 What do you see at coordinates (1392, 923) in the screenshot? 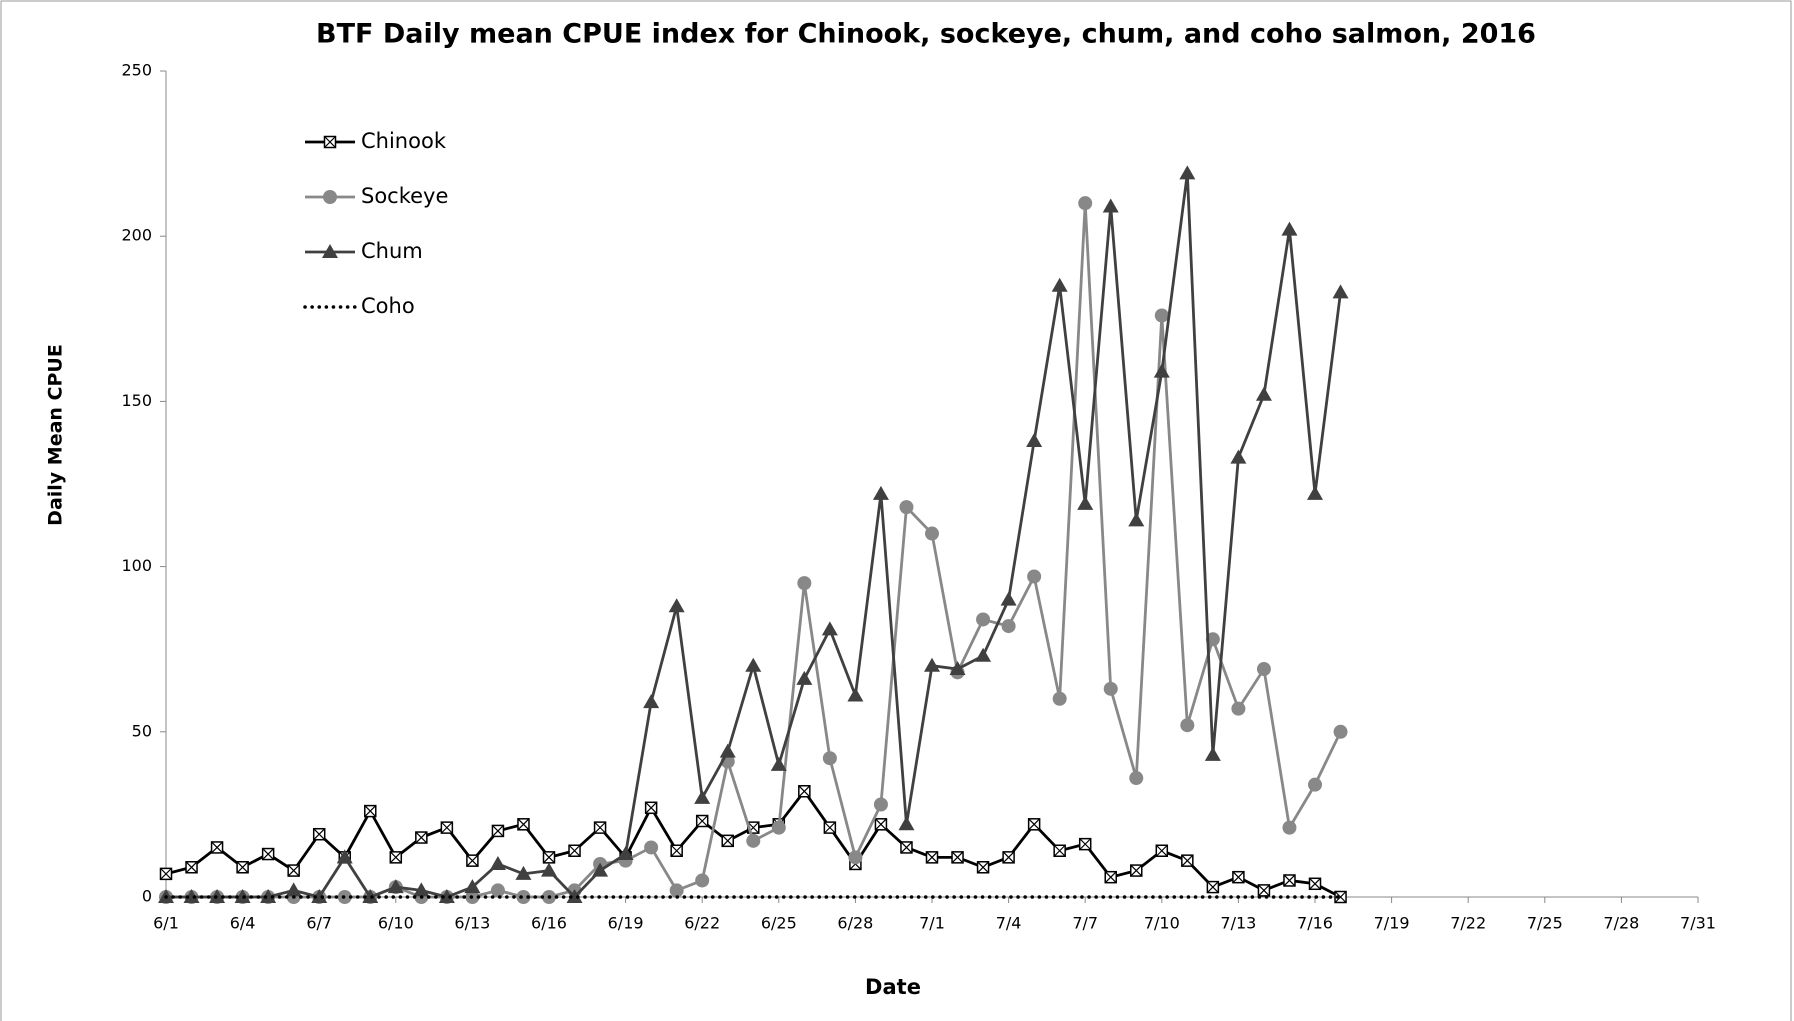
I see `x-tick-label: 7/19` at bounding box center [1392, 923].